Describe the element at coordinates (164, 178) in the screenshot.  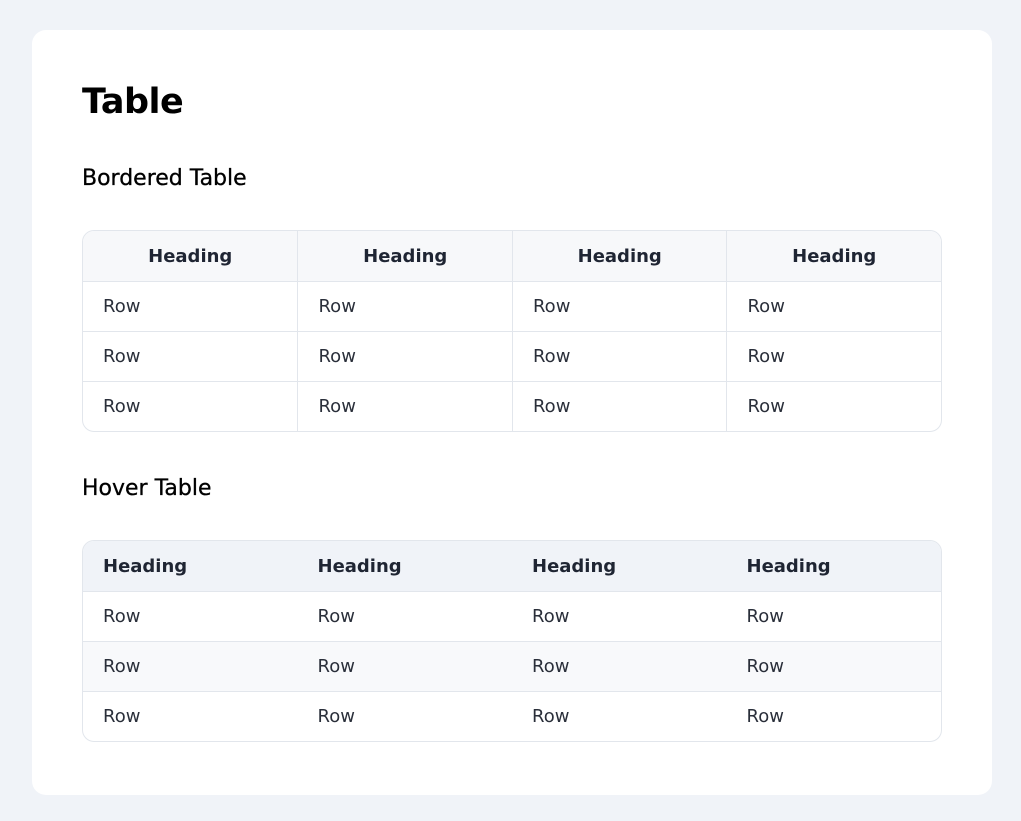
I see `bordered-table-title: Bordered Table` at that location.